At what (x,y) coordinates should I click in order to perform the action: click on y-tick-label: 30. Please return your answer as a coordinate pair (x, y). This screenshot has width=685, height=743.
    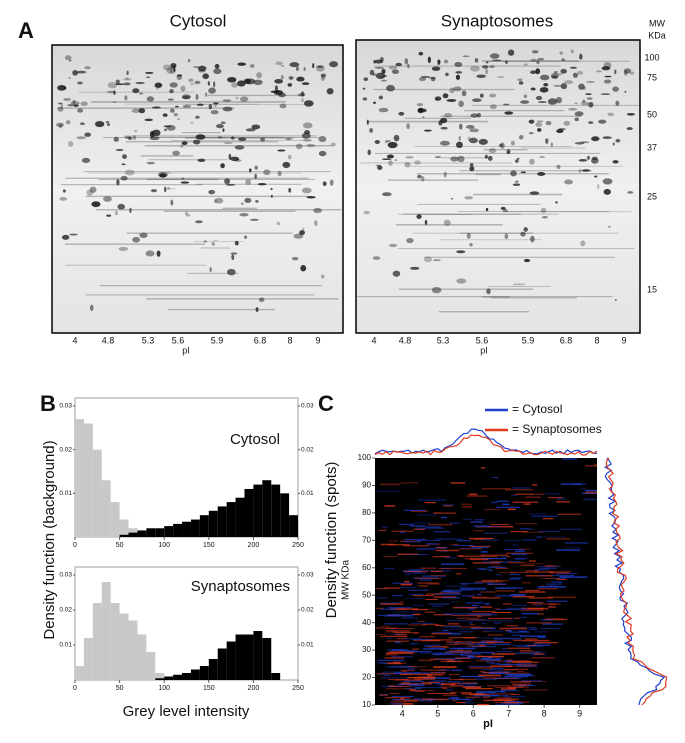
    Looking at the image, I should click on (366, 649).